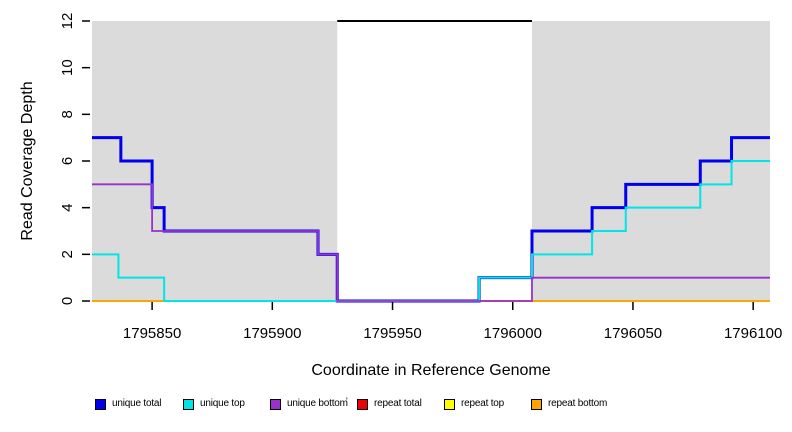 The height and width of the screenshot is (432, 792). Describe the element at coordinates (152, 333) in the screenshot. I see `x-tick-label: 1795850` at that location.